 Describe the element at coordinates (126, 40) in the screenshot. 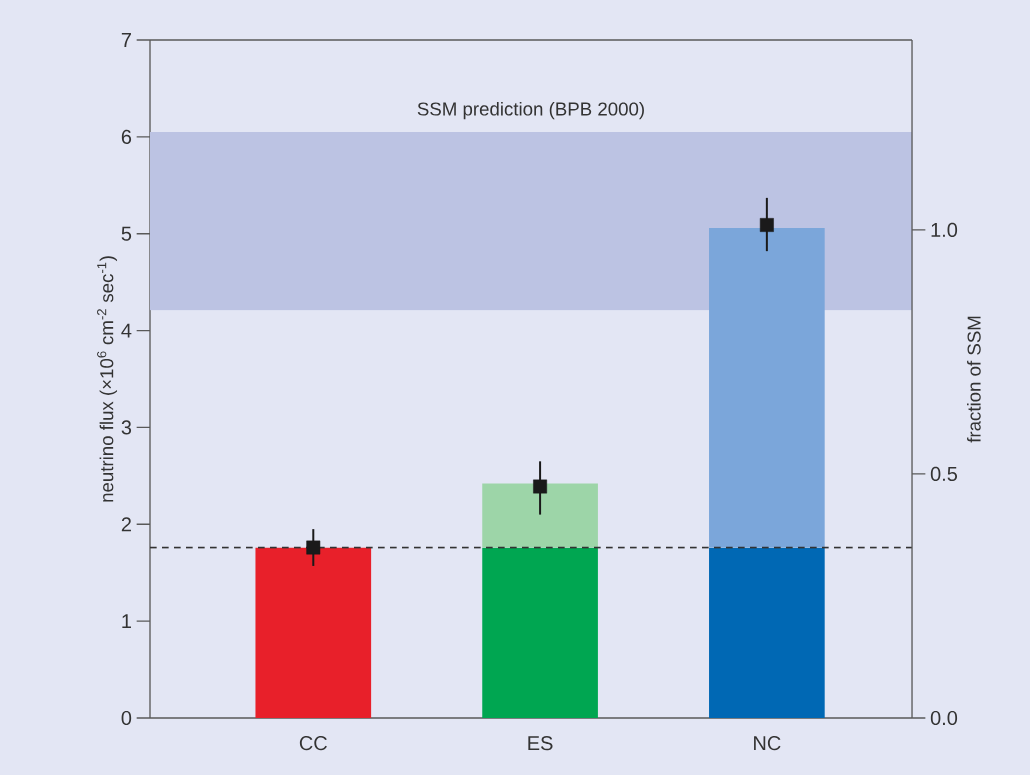

I see `y-tick-label: 7` at that location.